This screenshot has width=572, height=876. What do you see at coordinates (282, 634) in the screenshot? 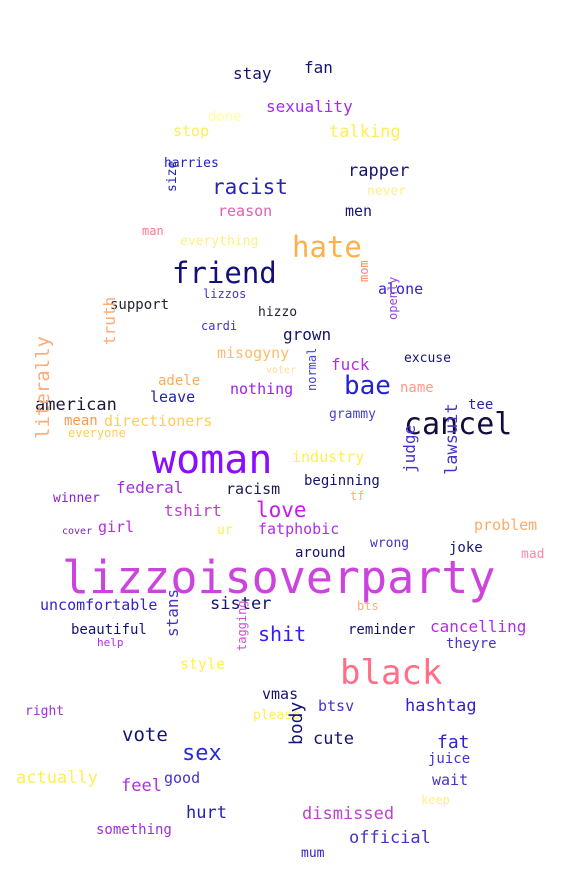
I see `word: shit` at bounding box center [282, 634].